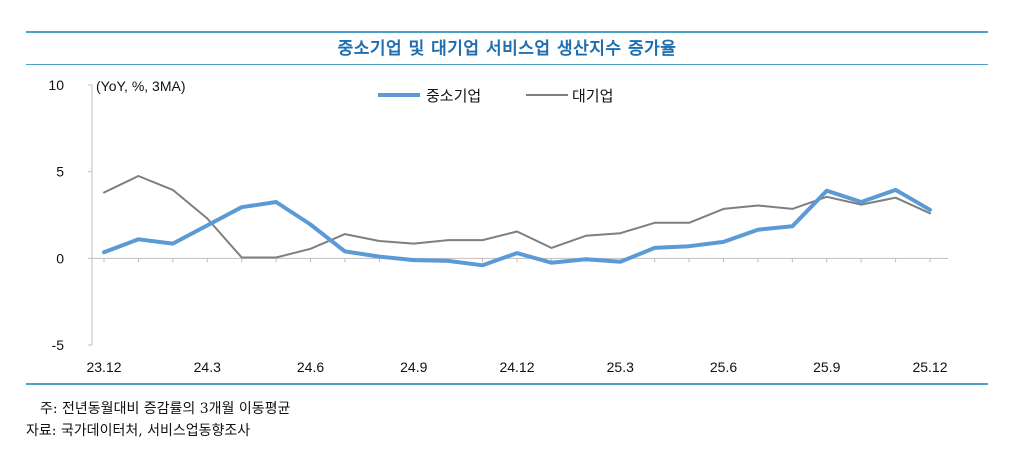 The width and height of the screenshot is (1021, 456). I want to click on x-tick-label: 24.9, so click(413, 367).